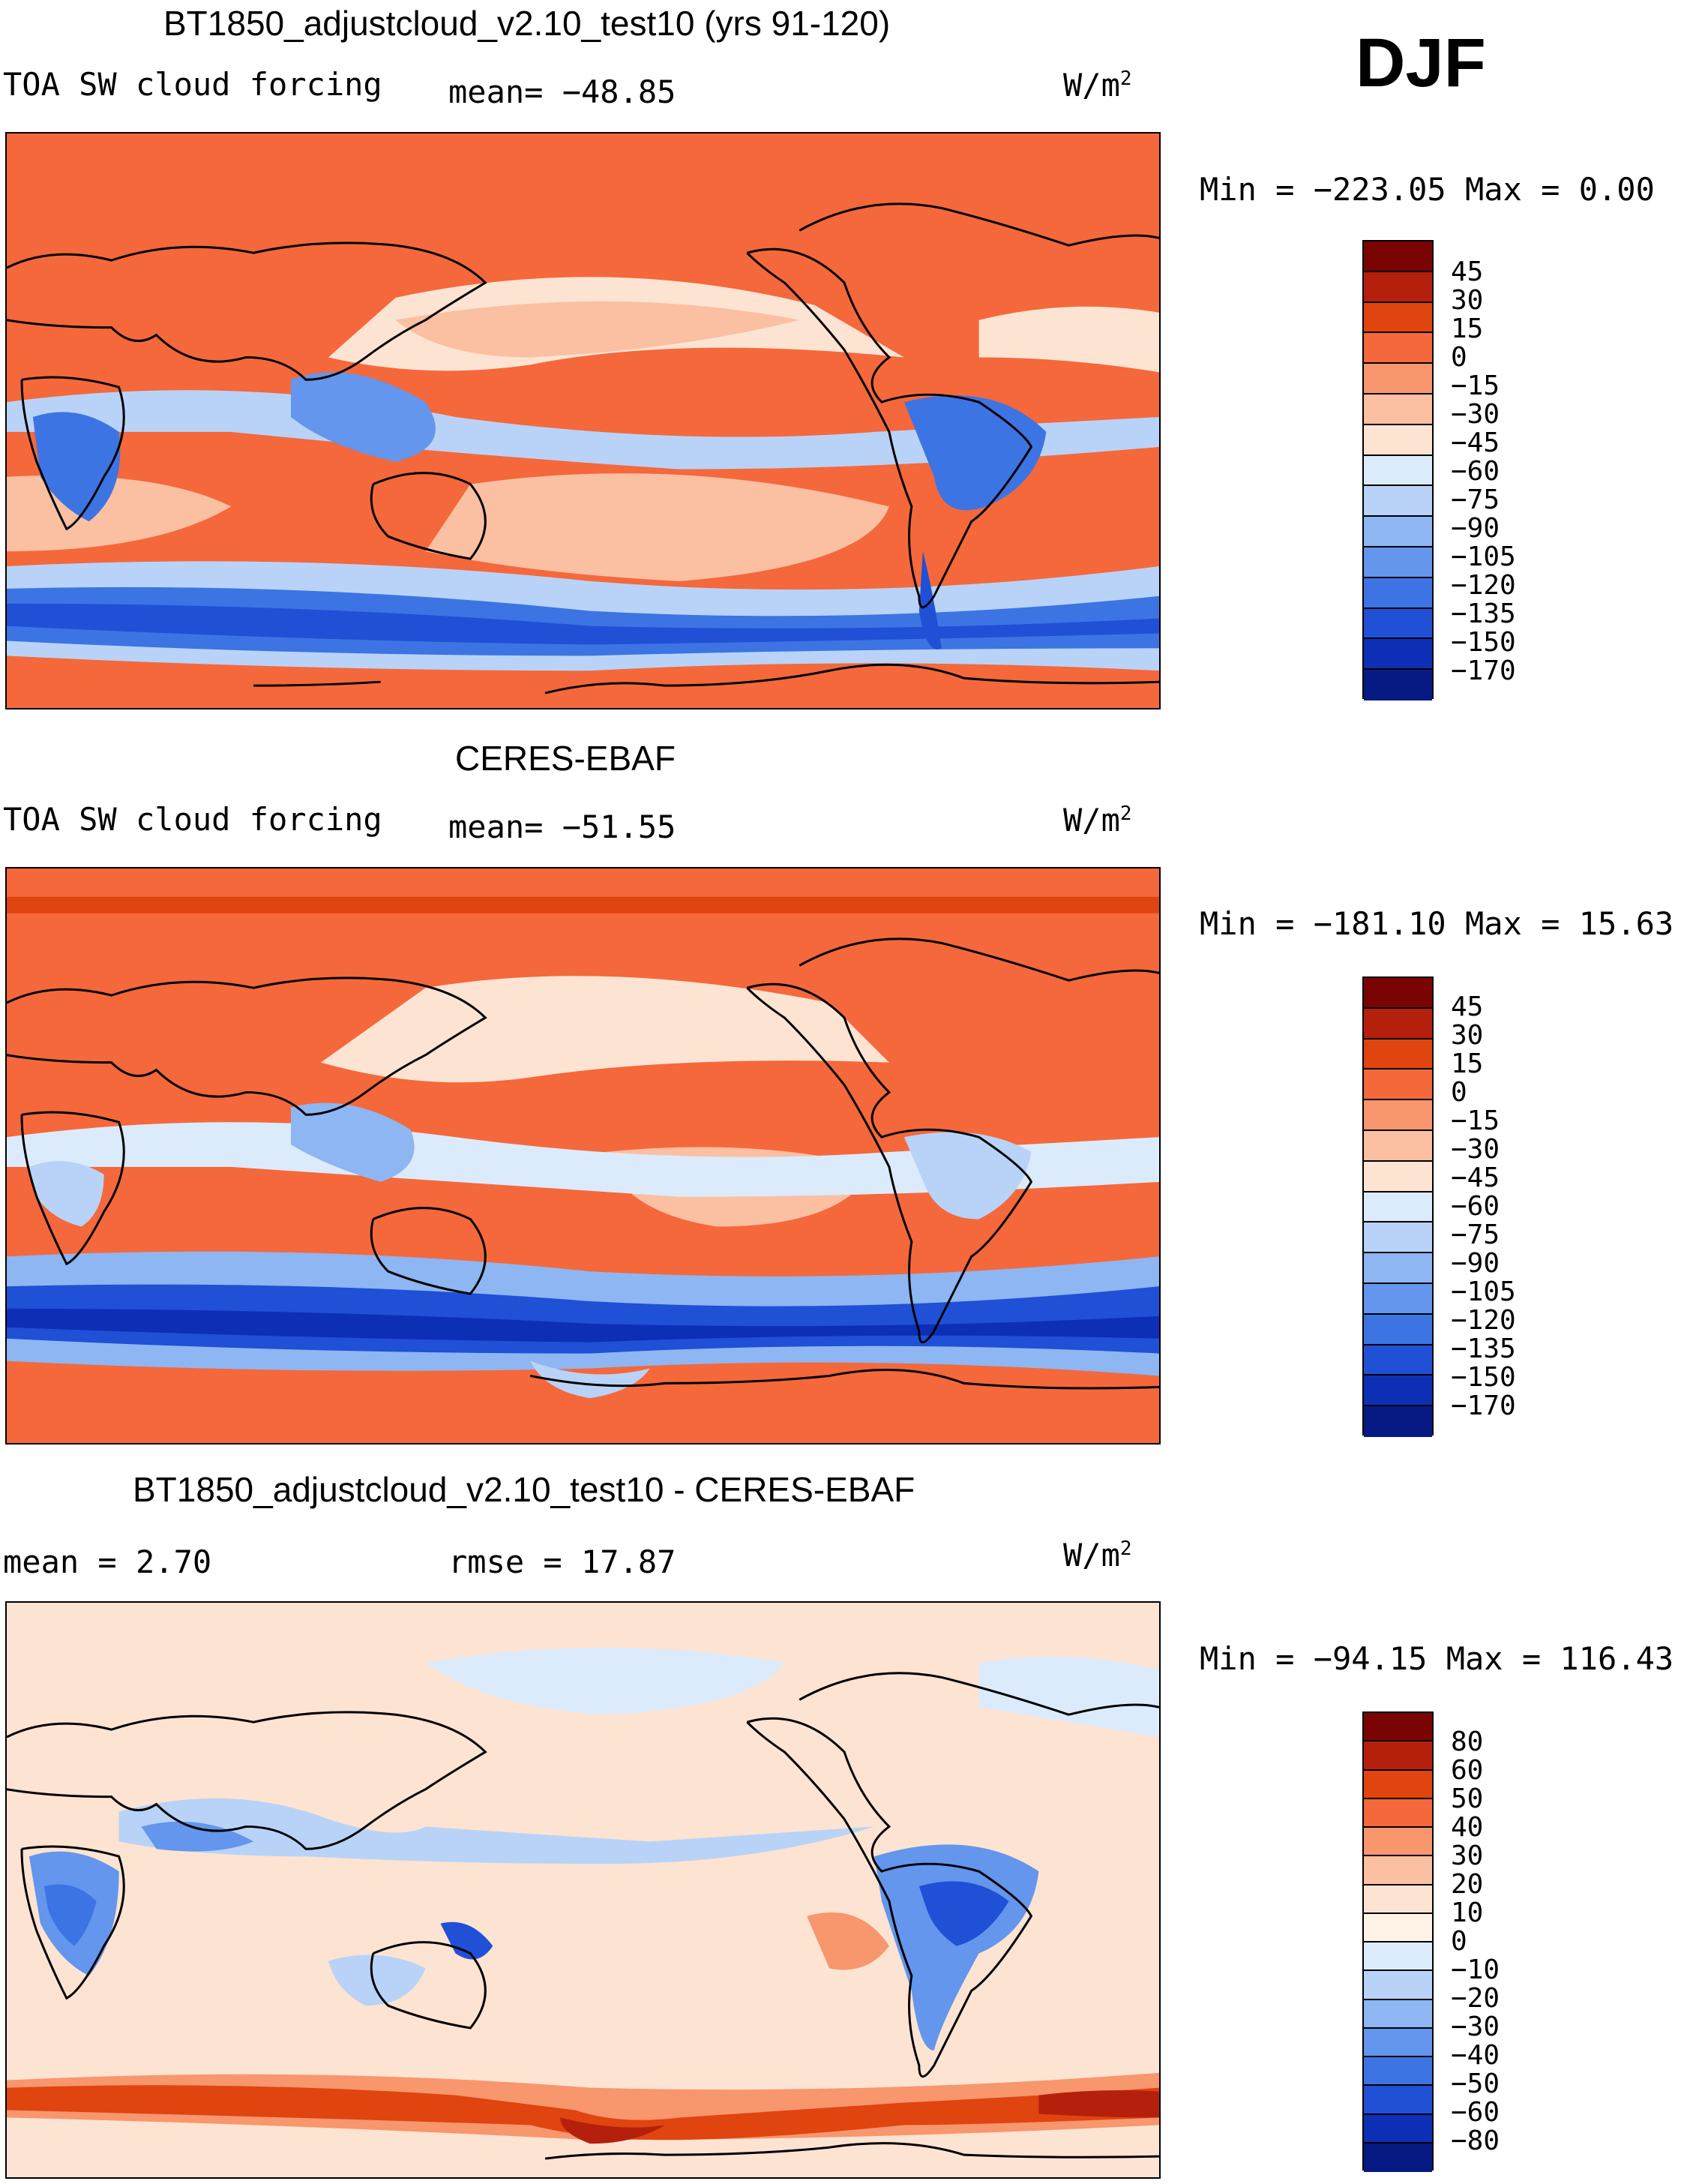 The image size is (1684, 2184). What do you see at coordinates (1475, 1969) in the screenshot?
I see `colorbar-label: −10` at bounding box center [1475, 1969].